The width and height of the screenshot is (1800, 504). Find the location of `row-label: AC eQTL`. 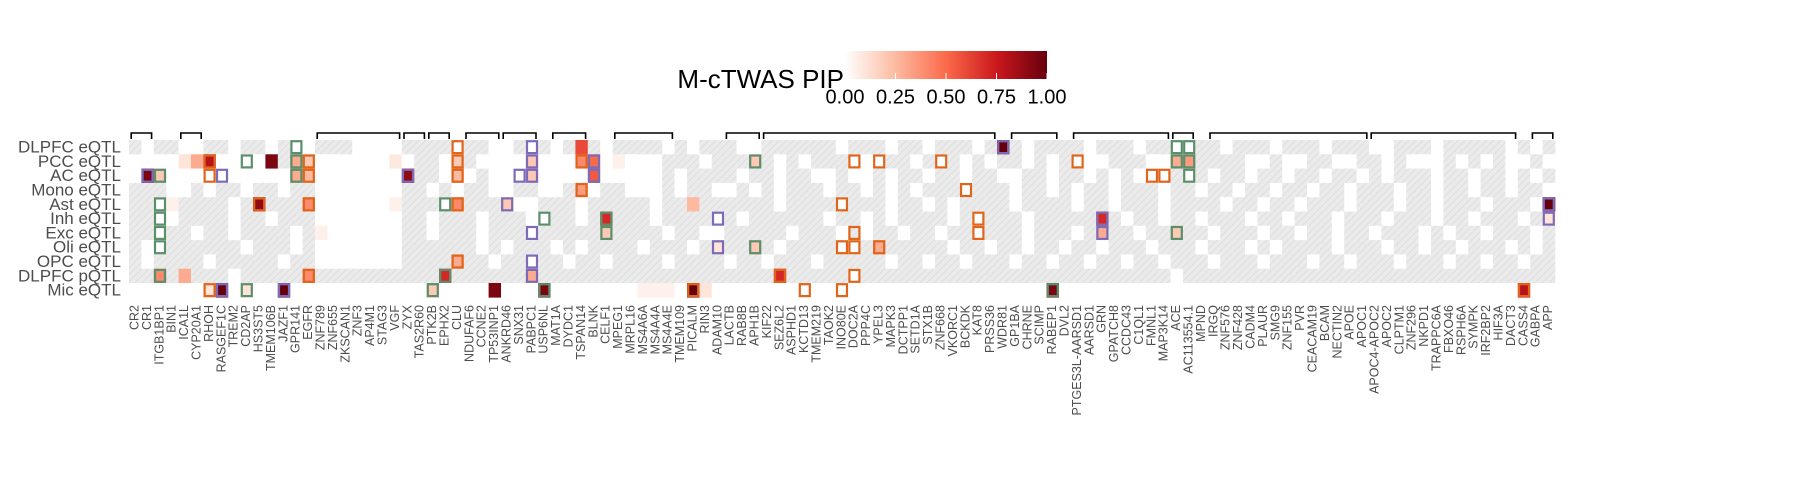

row-label: AC eQTL is located at coordinates (85, 175).